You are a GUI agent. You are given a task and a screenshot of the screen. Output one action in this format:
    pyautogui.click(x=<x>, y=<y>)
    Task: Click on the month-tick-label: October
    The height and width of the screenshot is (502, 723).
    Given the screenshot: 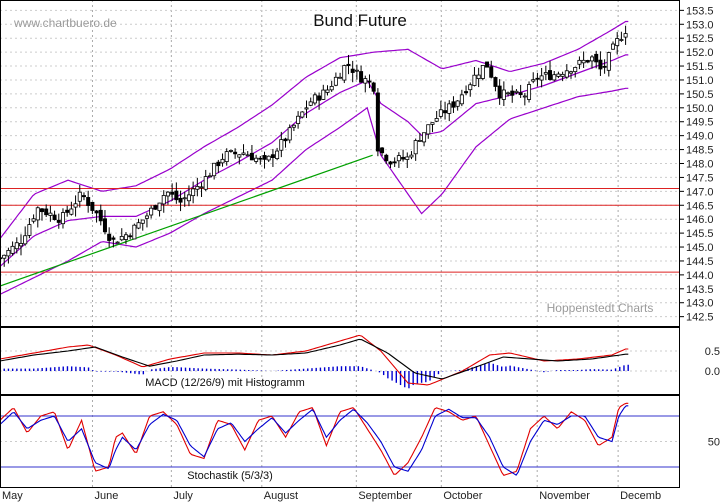 What is the action you would take?
    pyautogui.click(x=462, y=496)
    